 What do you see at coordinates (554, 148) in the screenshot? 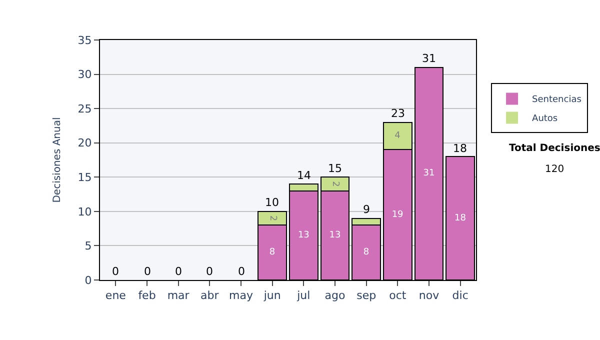
I see `text: Total Decisiones` at bounding box center [554, 148].